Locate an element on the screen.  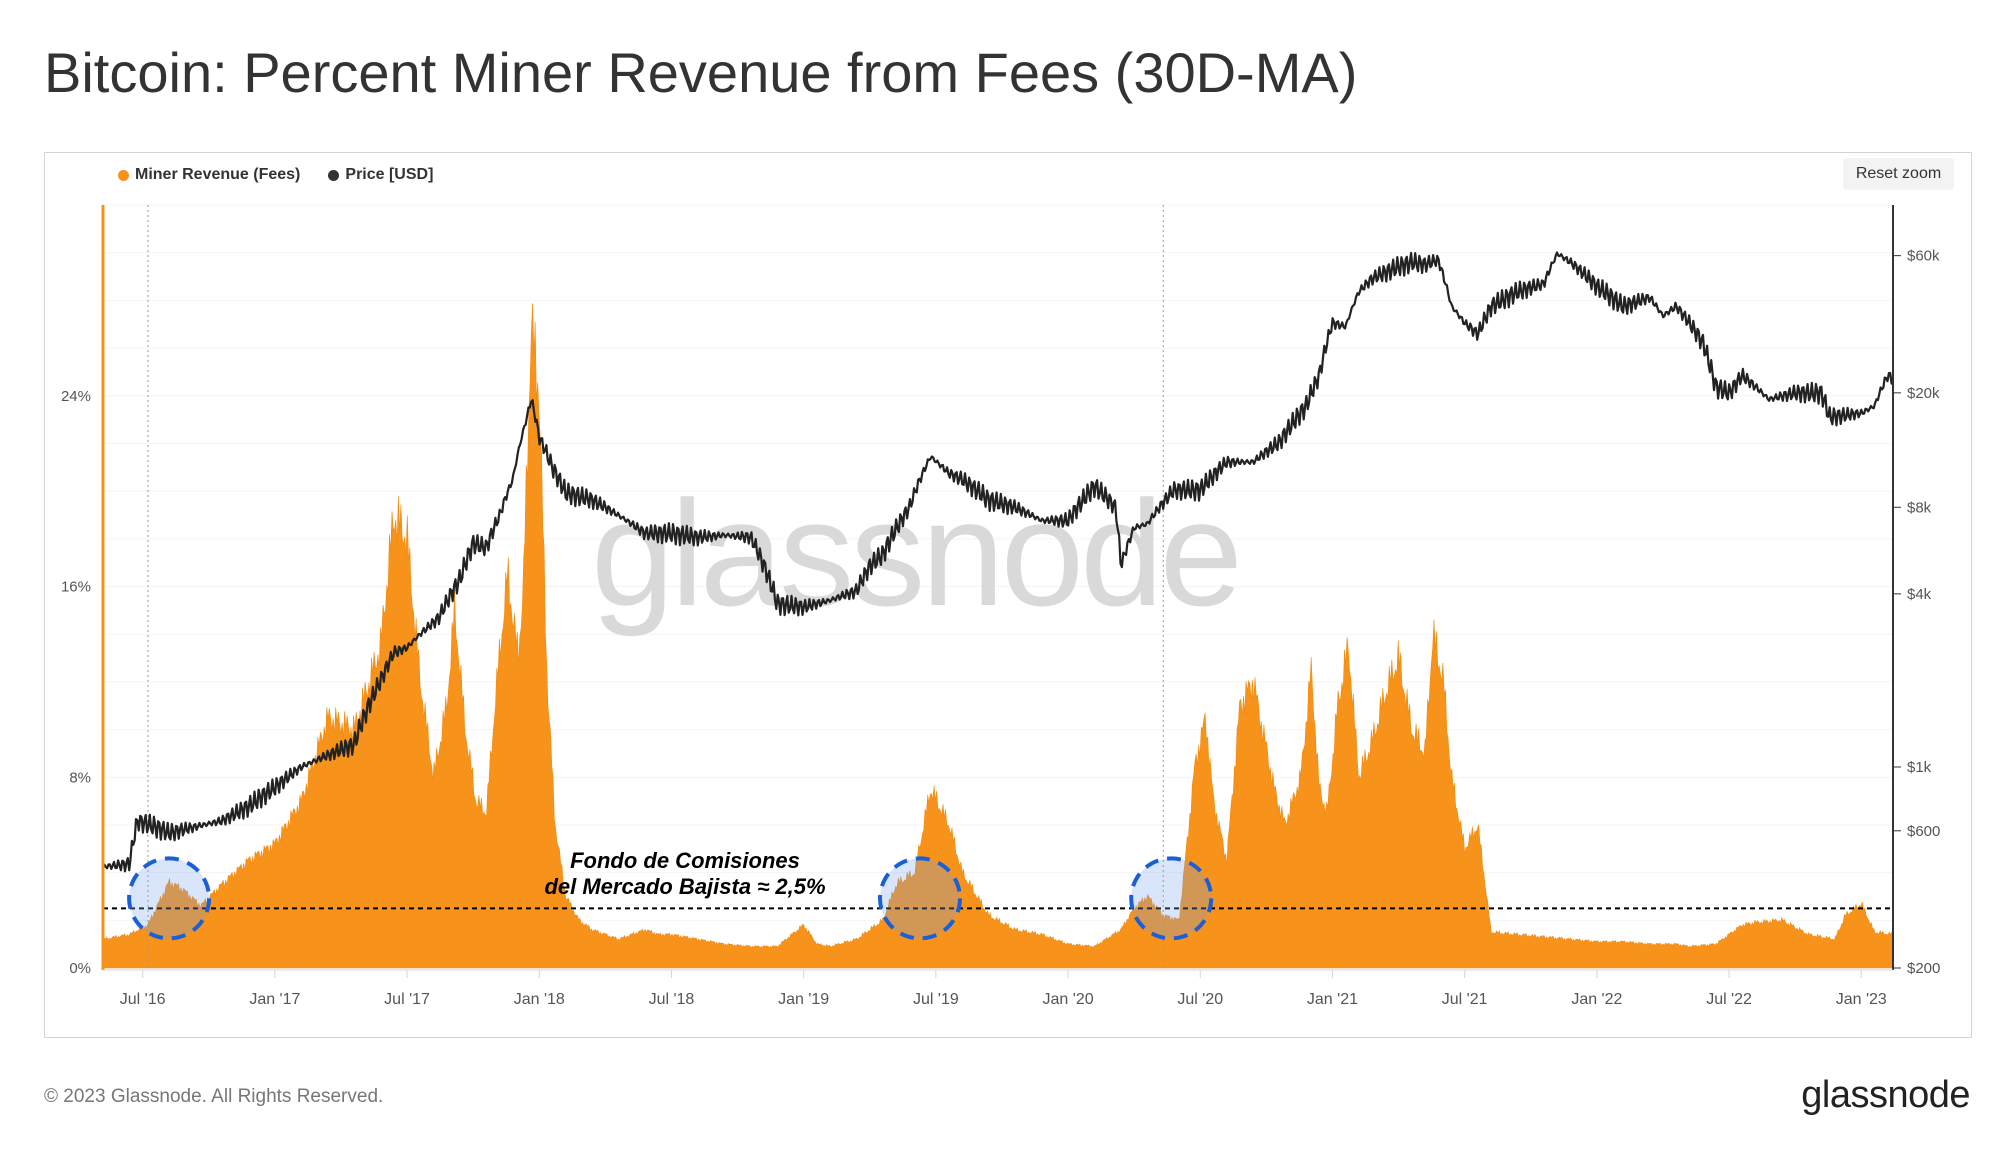
x-tick-label: Jan '22 is located at coordinates (1596, 999).